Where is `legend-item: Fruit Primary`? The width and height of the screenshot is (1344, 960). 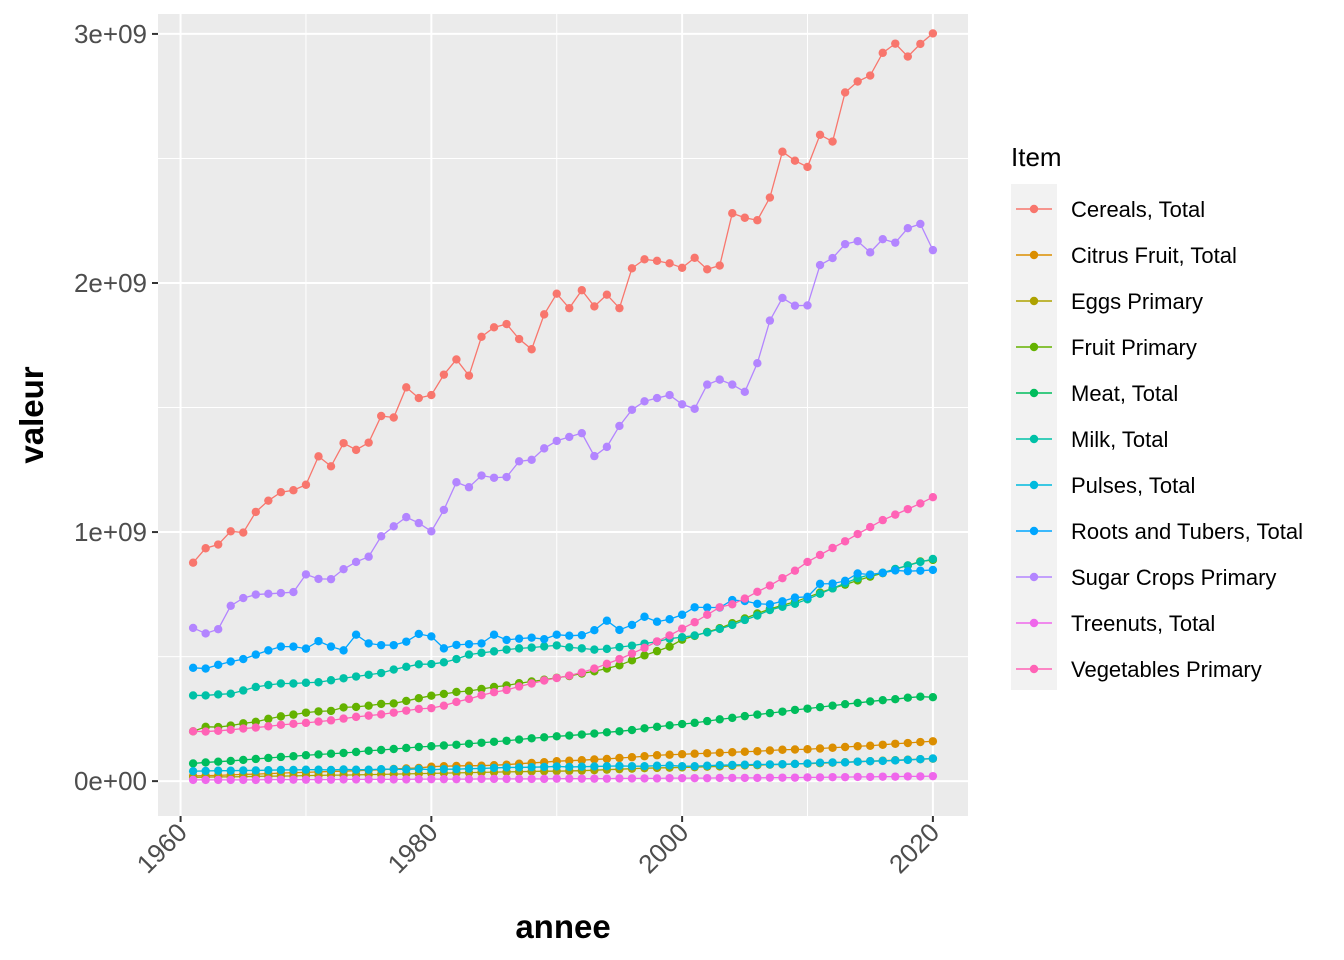 legend-item: Fruit Primary is located at coordinates (1106, 347).